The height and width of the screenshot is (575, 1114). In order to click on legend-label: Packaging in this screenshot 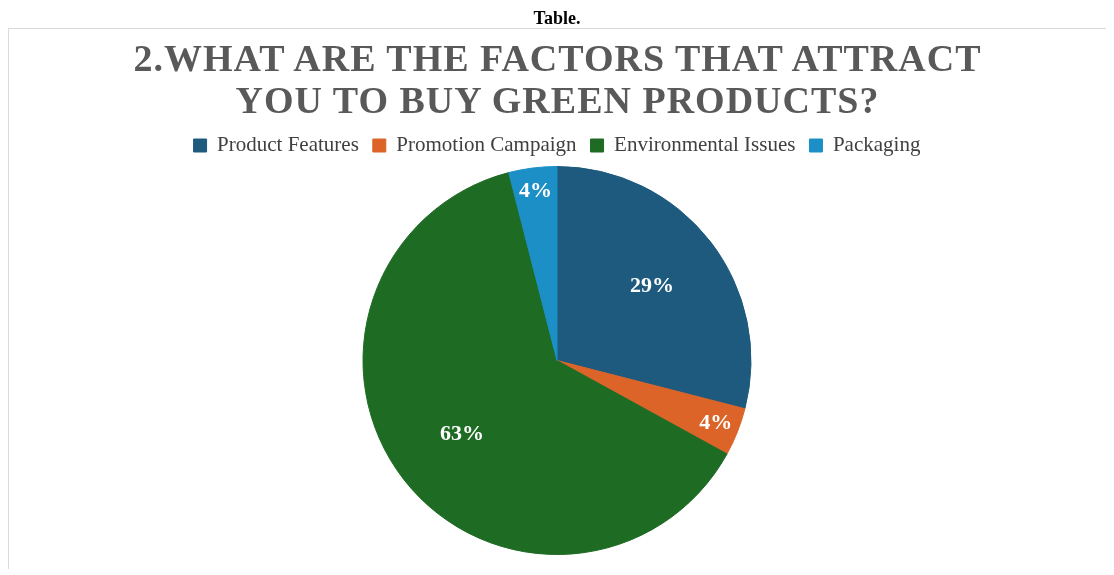, I will do `click(876, 144)`.